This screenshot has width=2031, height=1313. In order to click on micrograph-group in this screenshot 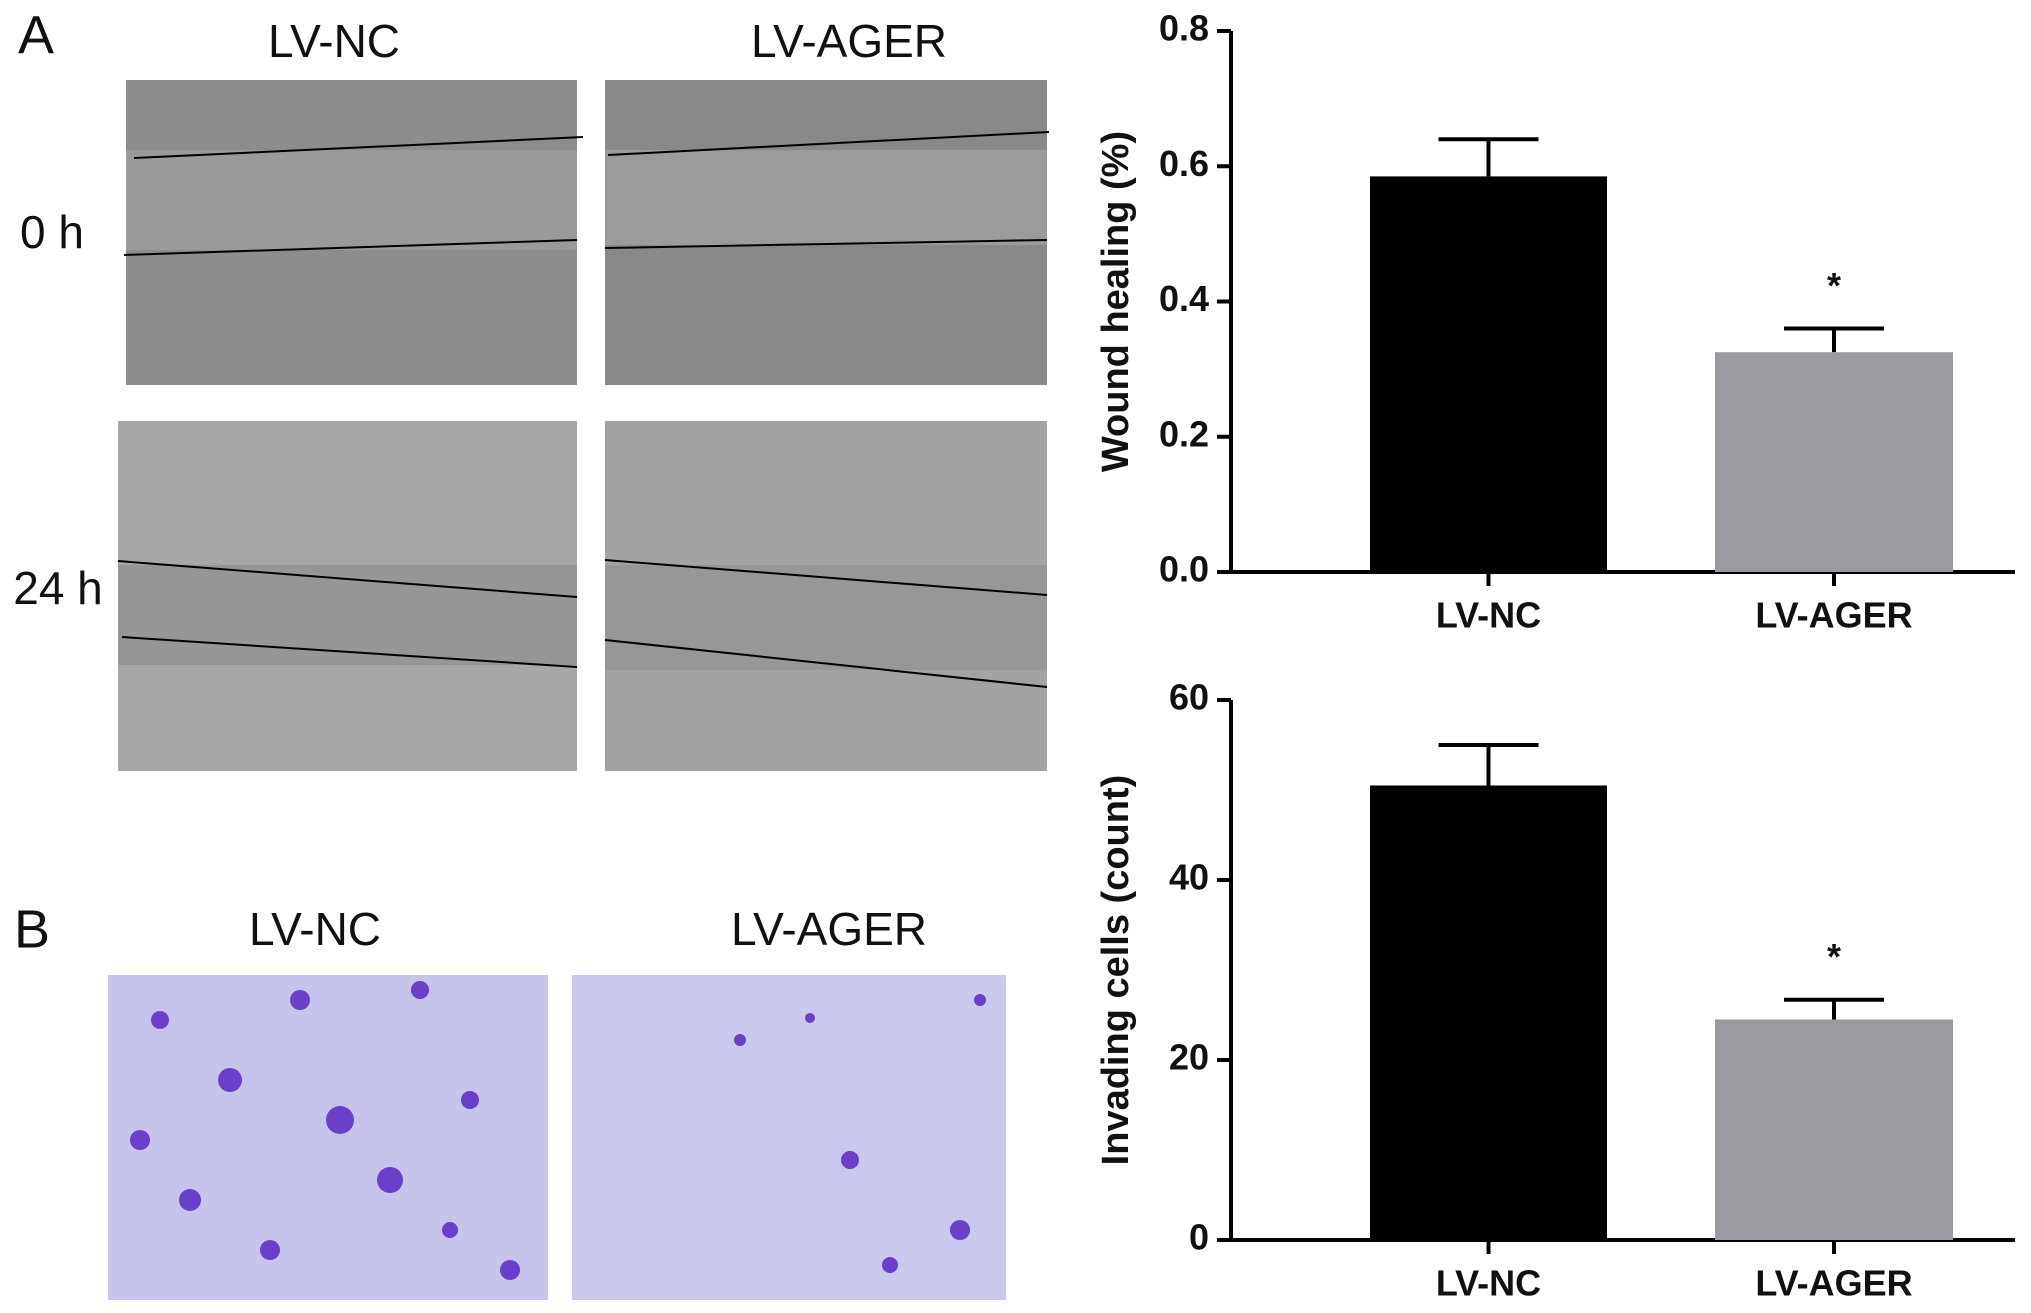, I will do `click(557, 1137)`.